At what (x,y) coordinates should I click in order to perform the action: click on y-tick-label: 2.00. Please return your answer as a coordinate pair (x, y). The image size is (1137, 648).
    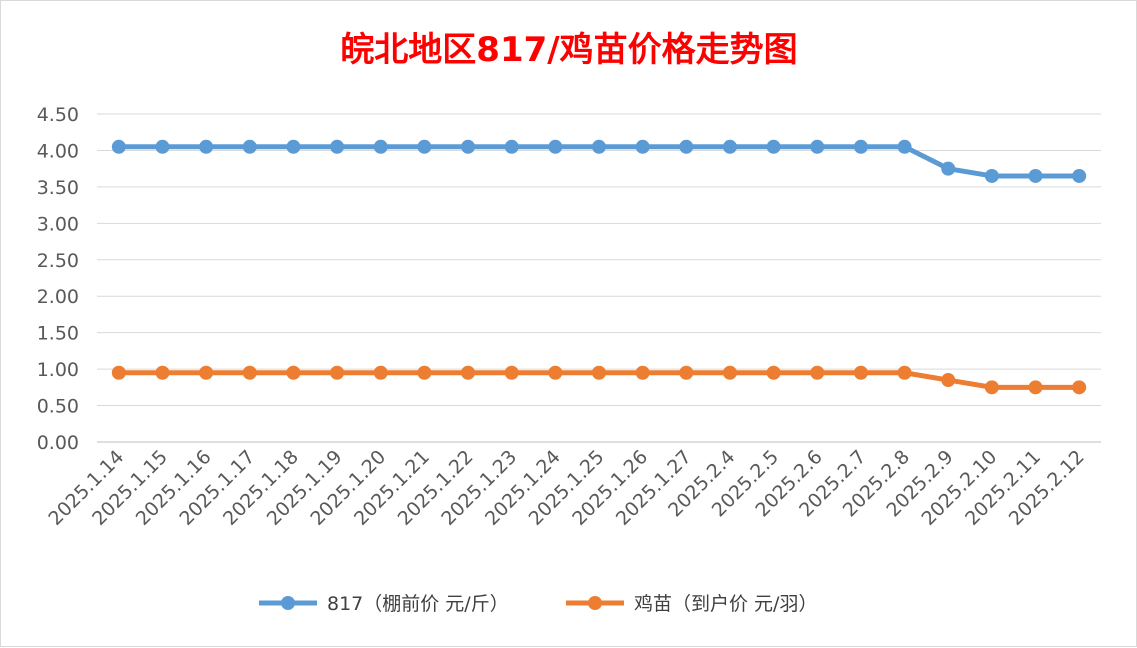
    Looking at the image, I should click on (58, 297).